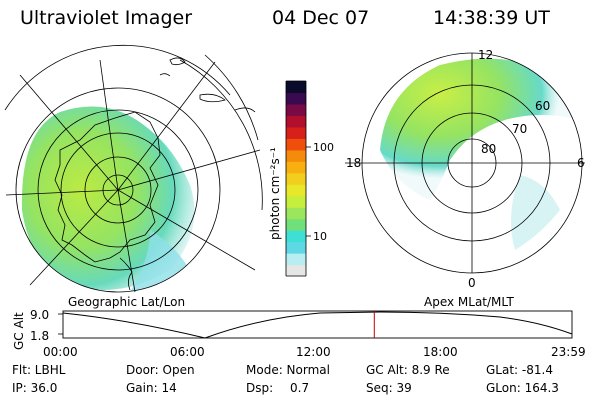  Describe the element at coordinates (321, 18) in the screenshot. I see `date-label: 04 Dec 07` at that location.